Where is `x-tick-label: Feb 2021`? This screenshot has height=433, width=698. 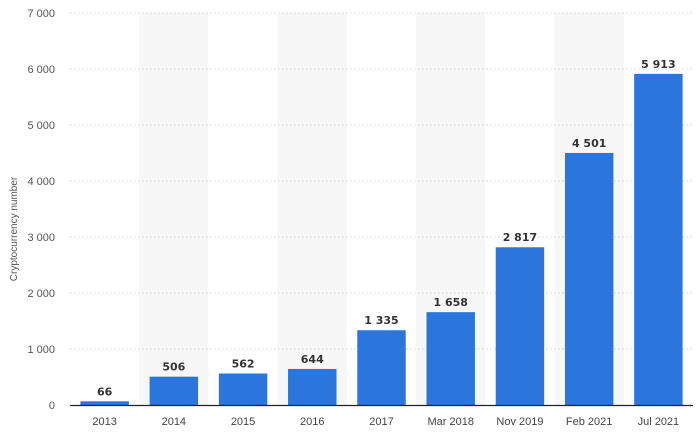 x-tick-label: Feb 2021 is located at coordinates (589, 422).